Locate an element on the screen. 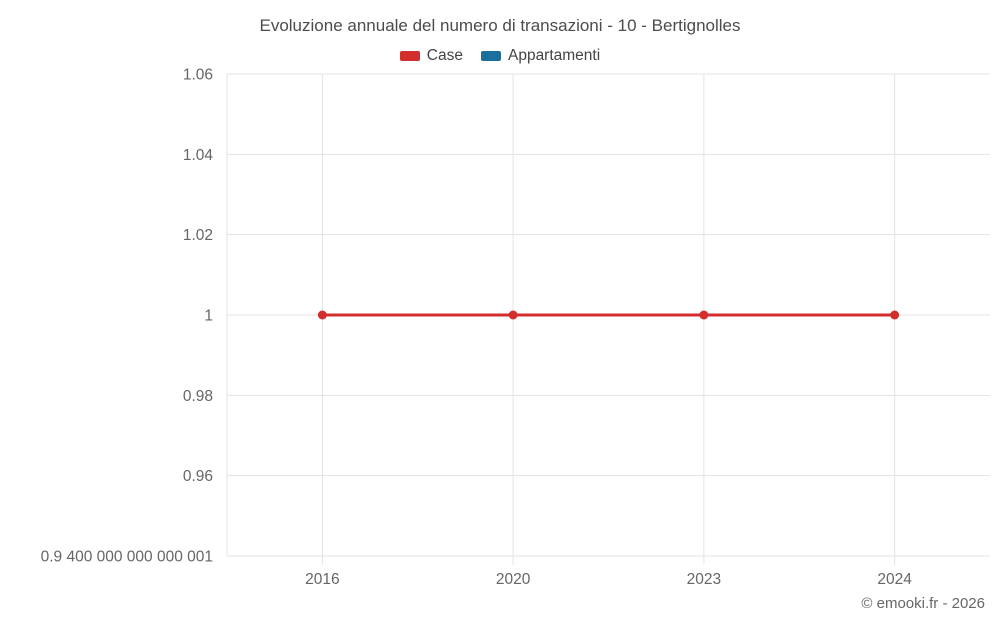 Image resolution: width=1000 pixels, height=625 pixels. x-tick-label: 2024 is located at coordinates (894, 579).